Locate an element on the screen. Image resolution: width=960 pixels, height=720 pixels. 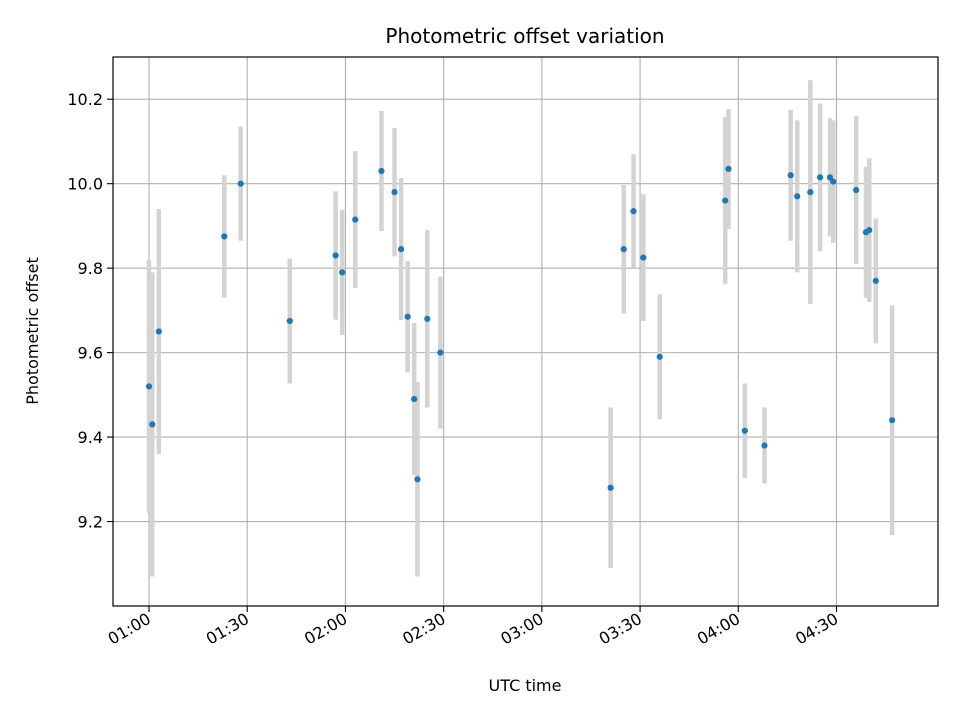
y-axis: 9.2 9.4 9.6 9.8 10.0 10.2 is located at coordinates (90, 311).